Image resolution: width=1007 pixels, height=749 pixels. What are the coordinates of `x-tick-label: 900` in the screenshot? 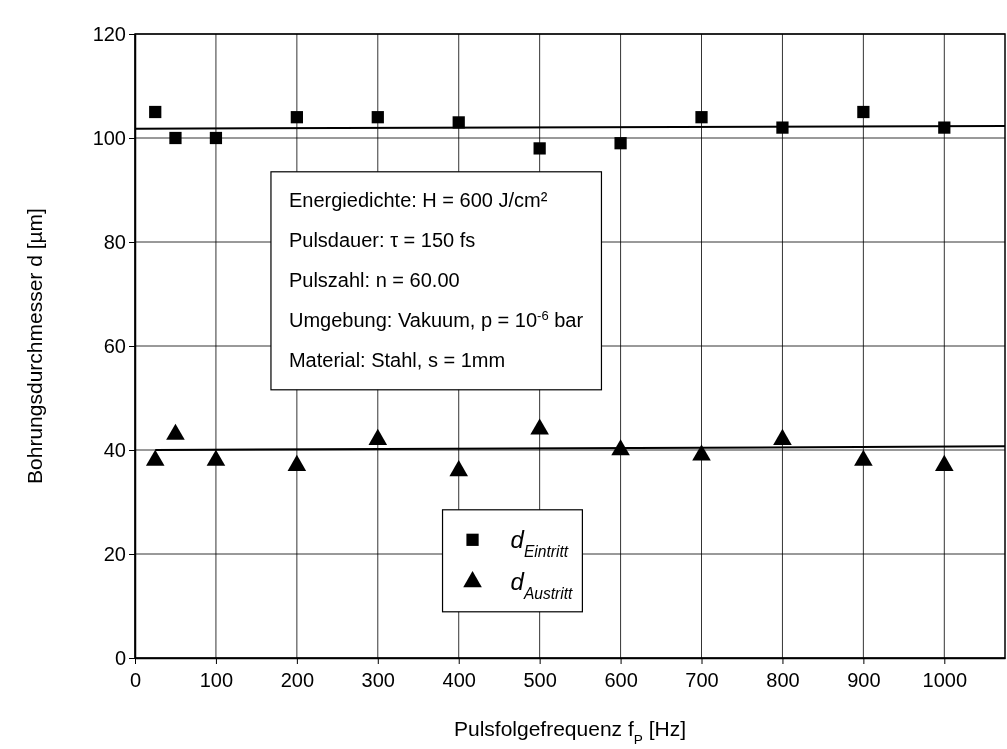 It's located at (864, 680).